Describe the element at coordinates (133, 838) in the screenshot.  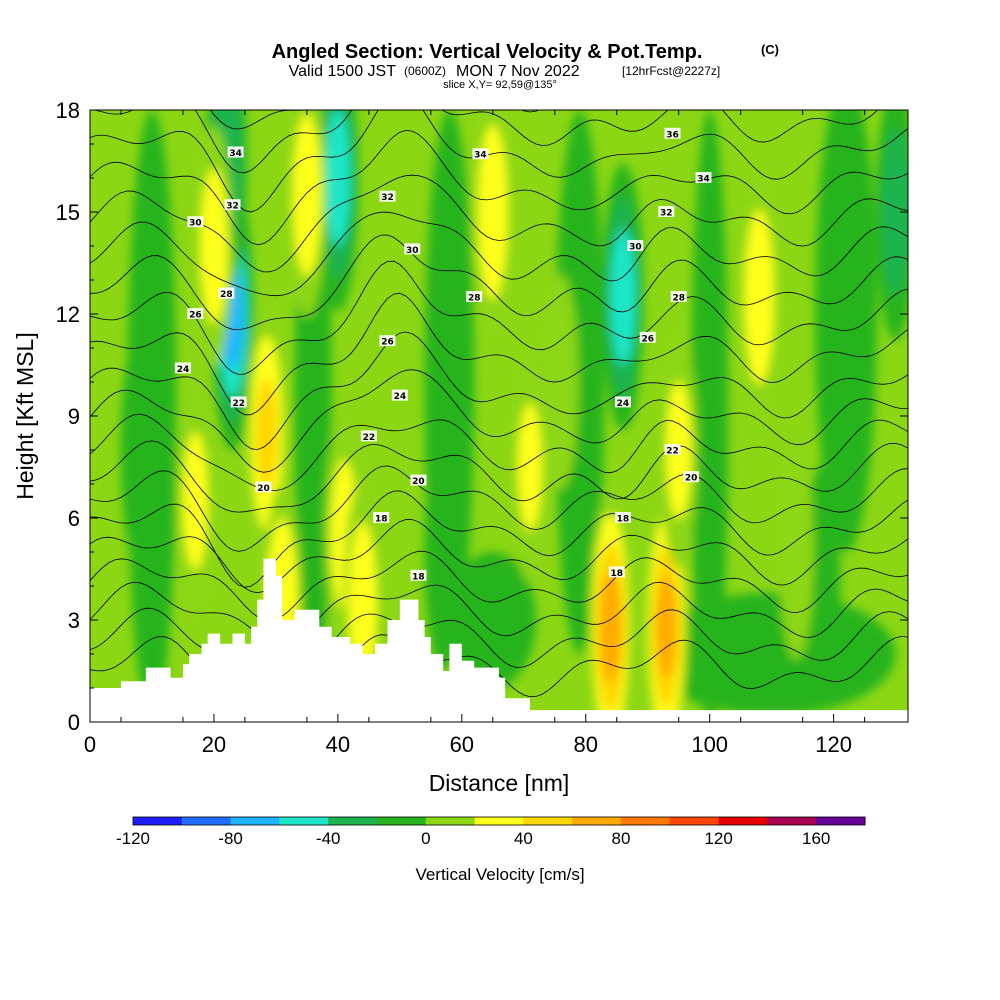
I see `colorbar-tick-label: -120` at that location.